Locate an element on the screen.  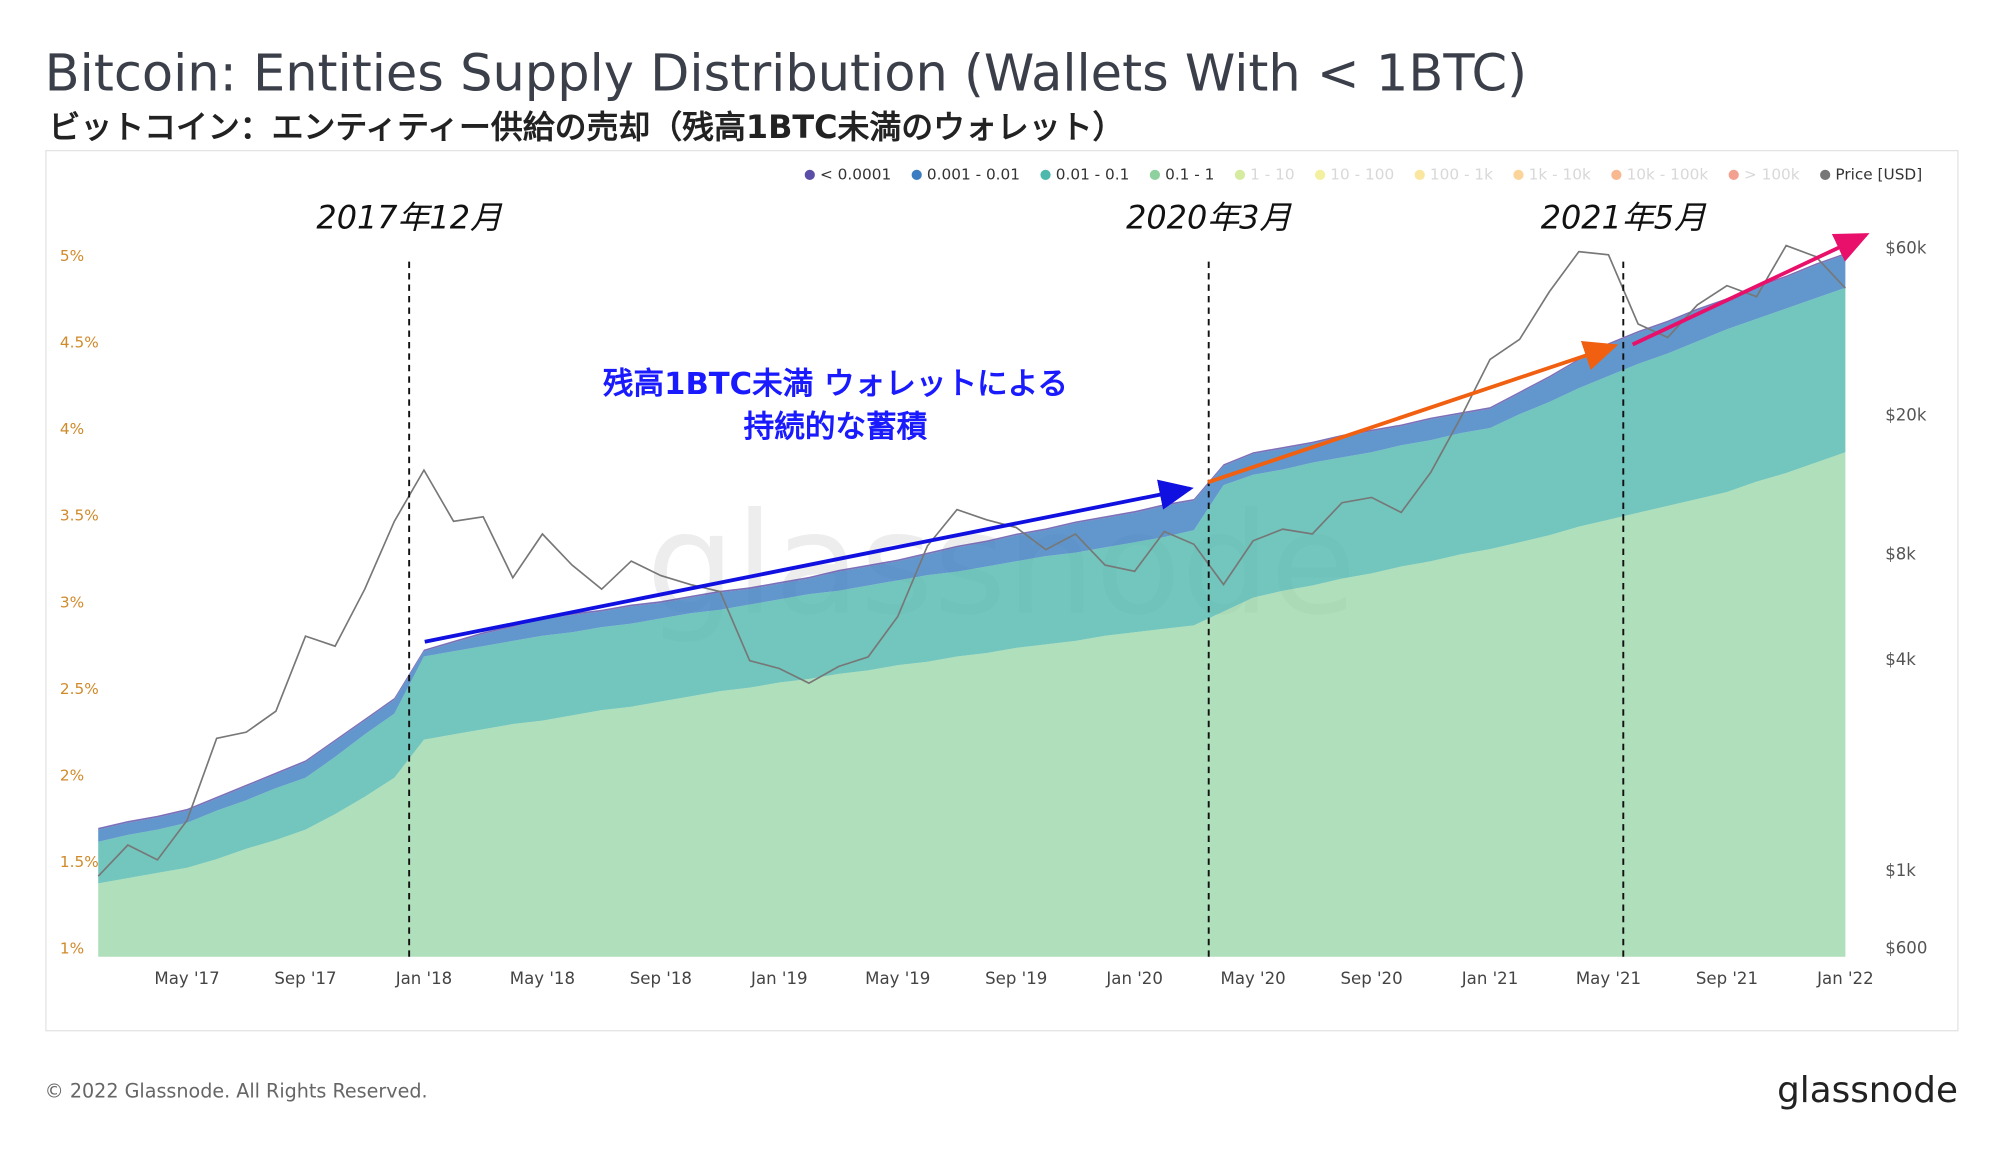
y2-tick-label: $8k is located at coordinates (1900, 554).